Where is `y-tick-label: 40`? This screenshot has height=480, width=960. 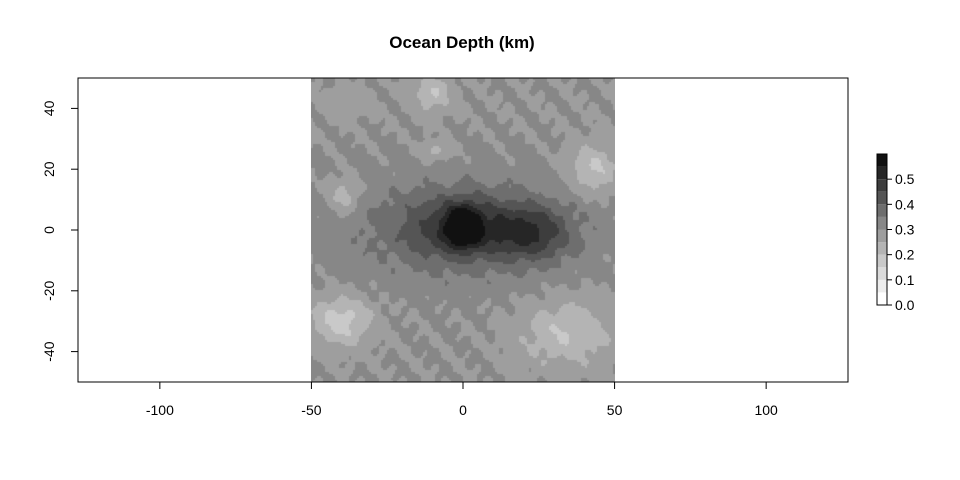
y-tick-label: 40 is located at coordinates (49, 108).